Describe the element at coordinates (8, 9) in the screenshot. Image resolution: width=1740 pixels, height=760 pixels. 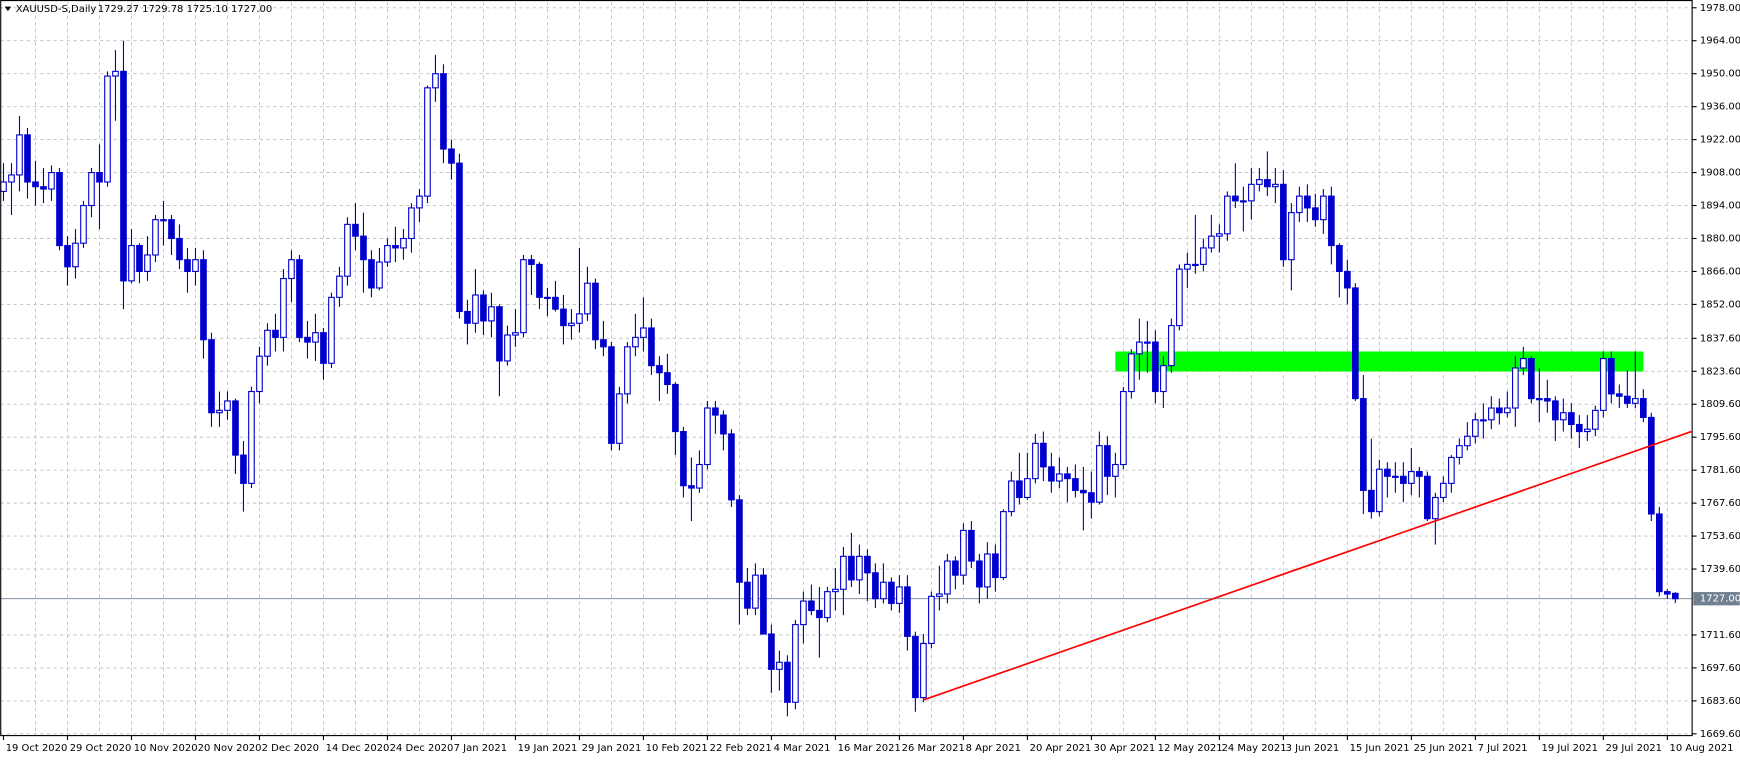
I see `menu-icon` at that location.